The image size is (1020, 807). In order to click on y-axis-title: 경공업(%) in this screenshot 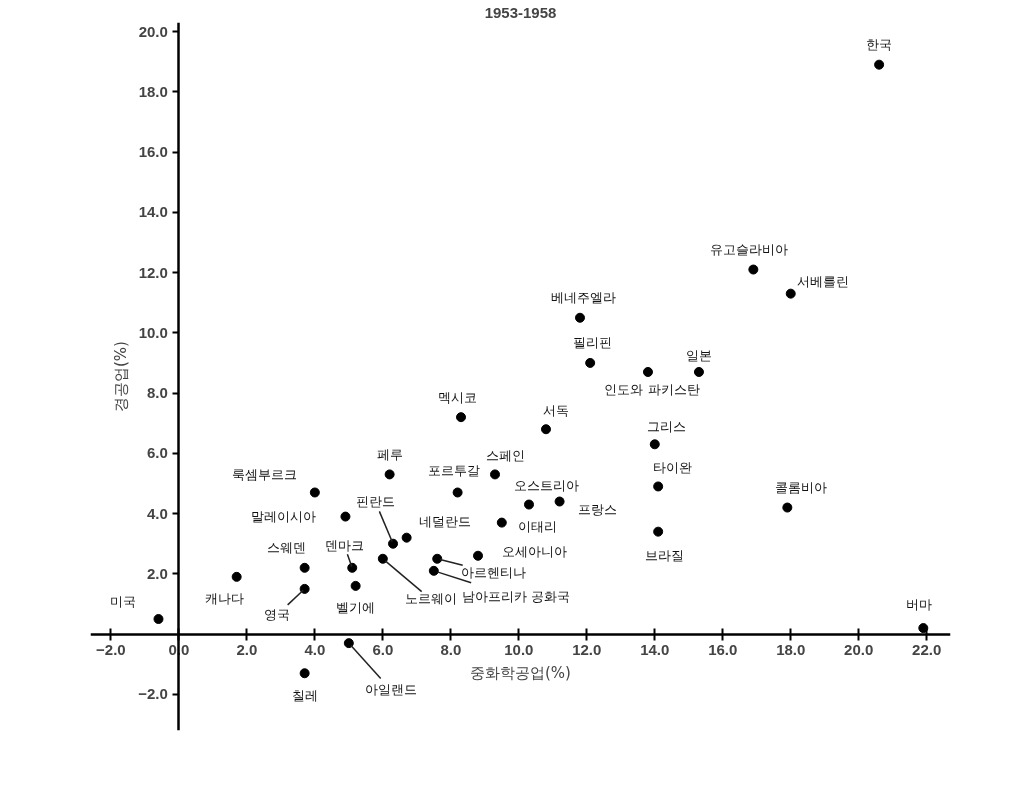, I will do `click(120, 376)`.